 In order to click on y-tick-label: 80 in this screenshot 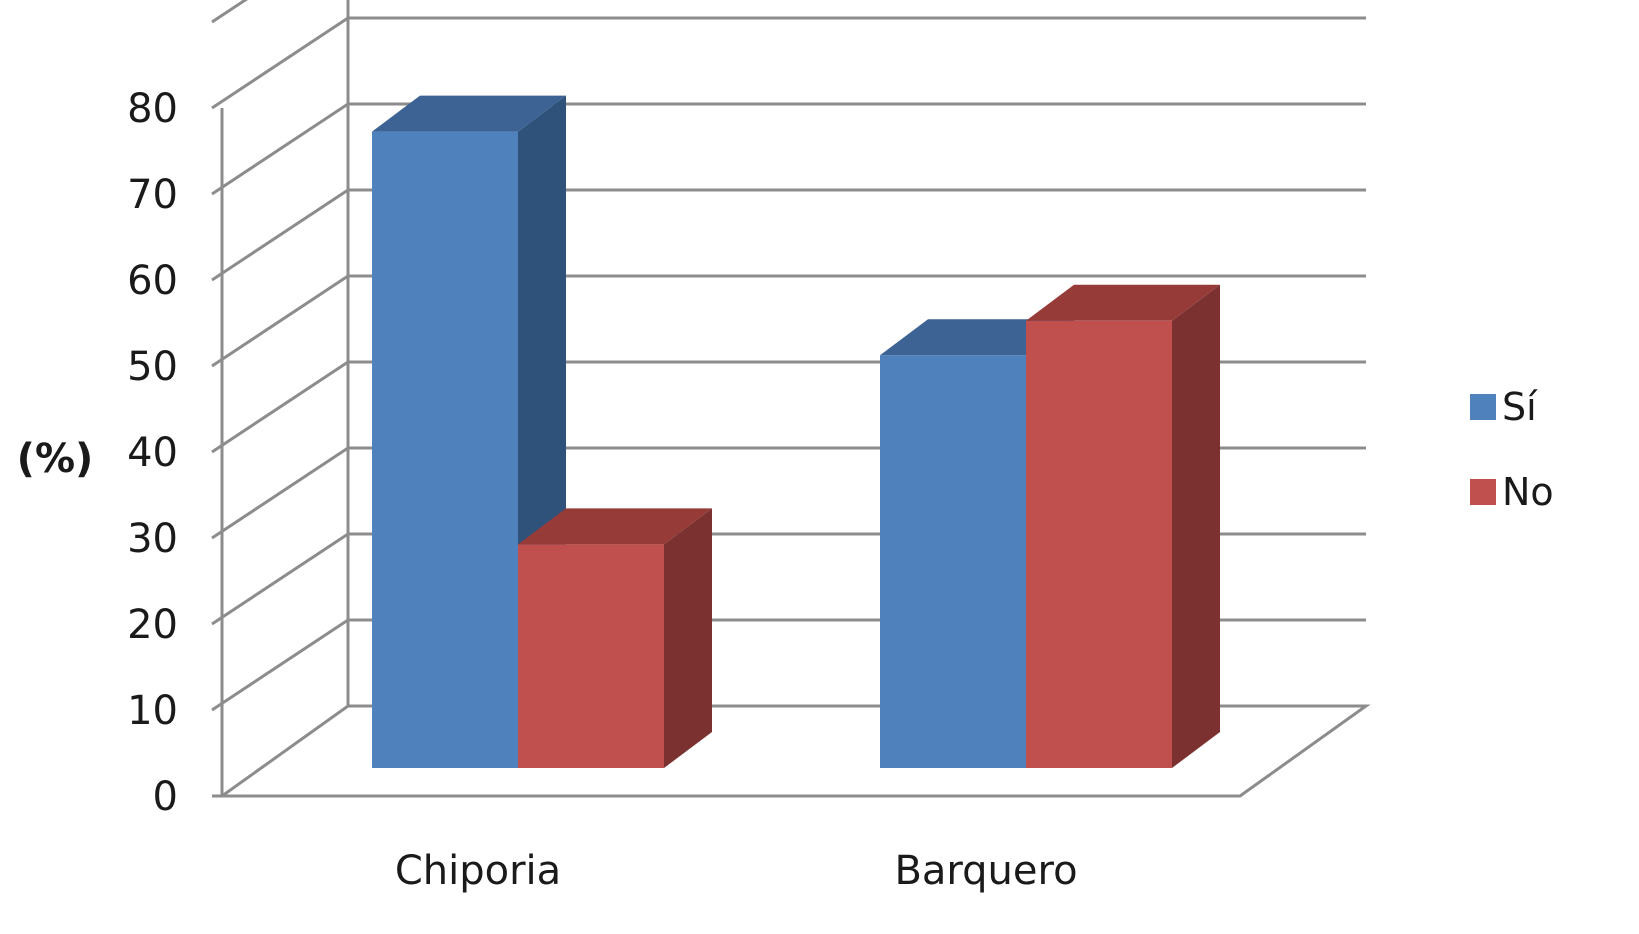, I will do `click(152, 109)`.